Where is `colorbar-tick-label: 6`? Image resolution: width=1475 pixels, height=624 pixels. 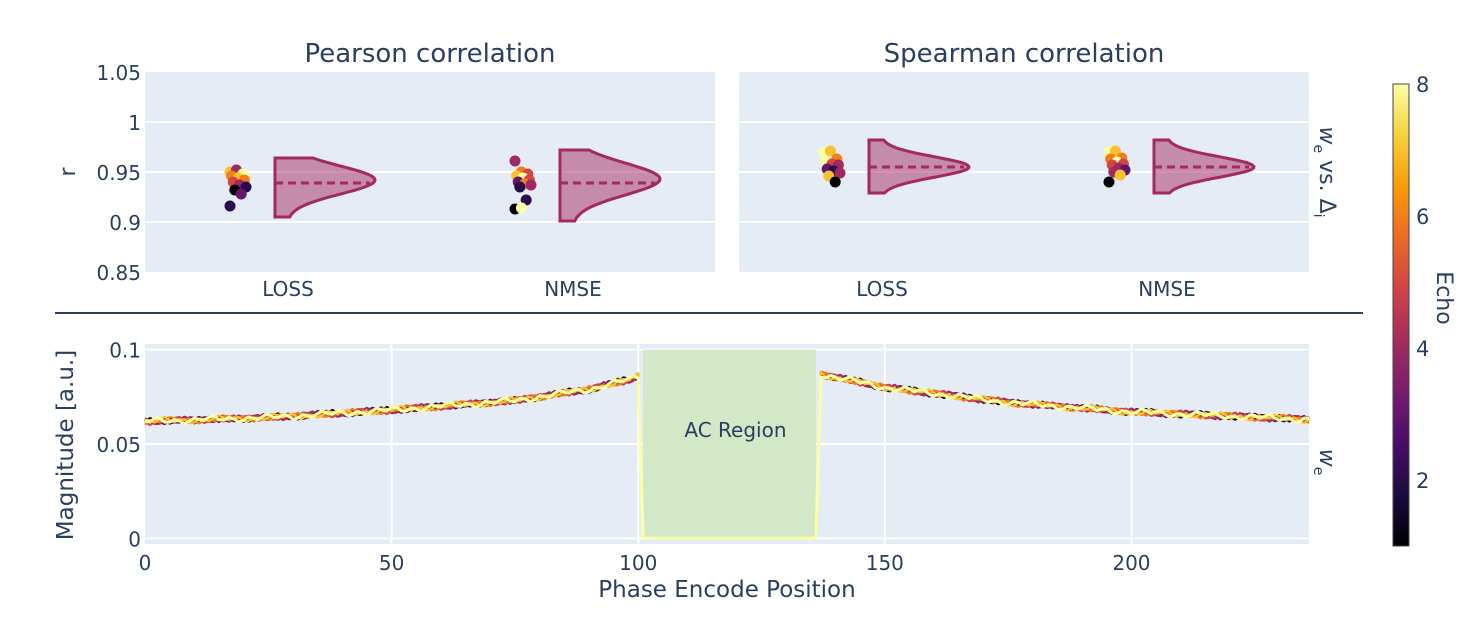 colorbar-tick-label: 6 is located at coordinates (1422, 217).